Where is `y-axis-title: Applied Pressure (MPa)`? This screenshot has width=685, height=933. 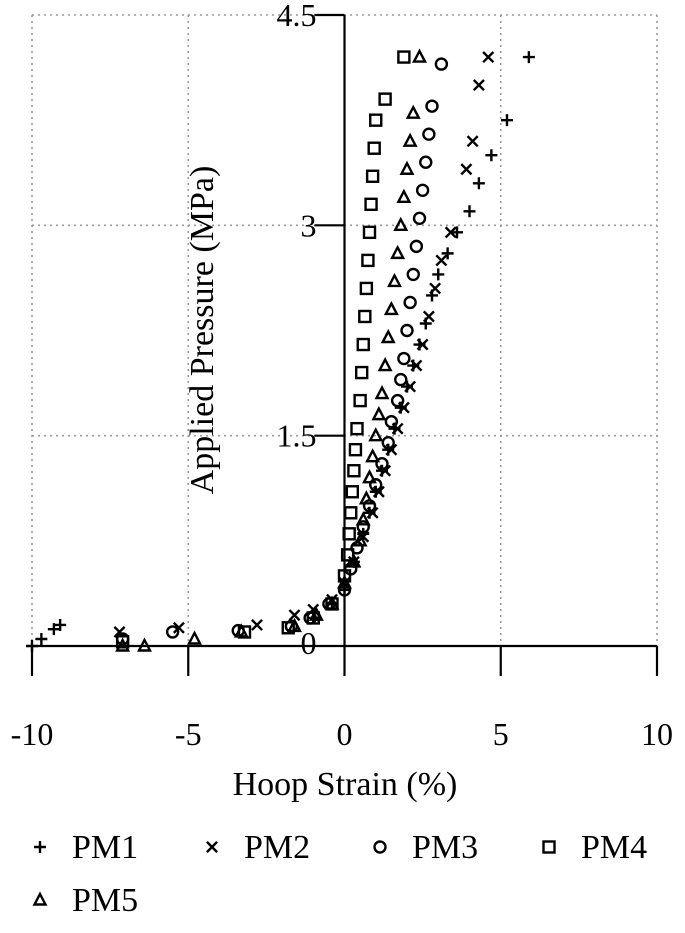
y-axis-title: Applied Pressure (MPa) is located at coordinates (202, 330).